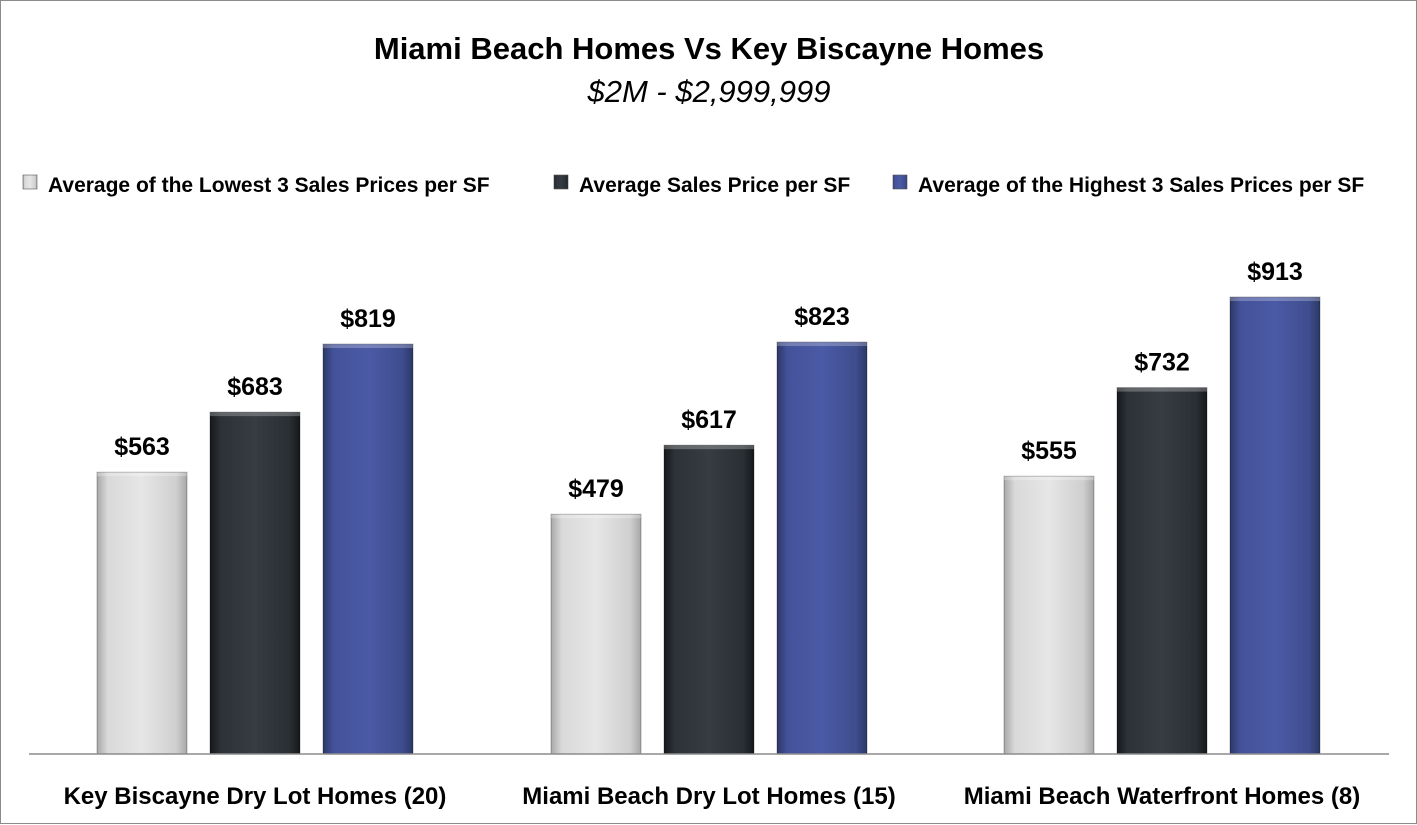  Describe the element at coordinates (708, 91) in the screenshot. I see `chart-subtitle: $2M - $2,999,999` at that location.